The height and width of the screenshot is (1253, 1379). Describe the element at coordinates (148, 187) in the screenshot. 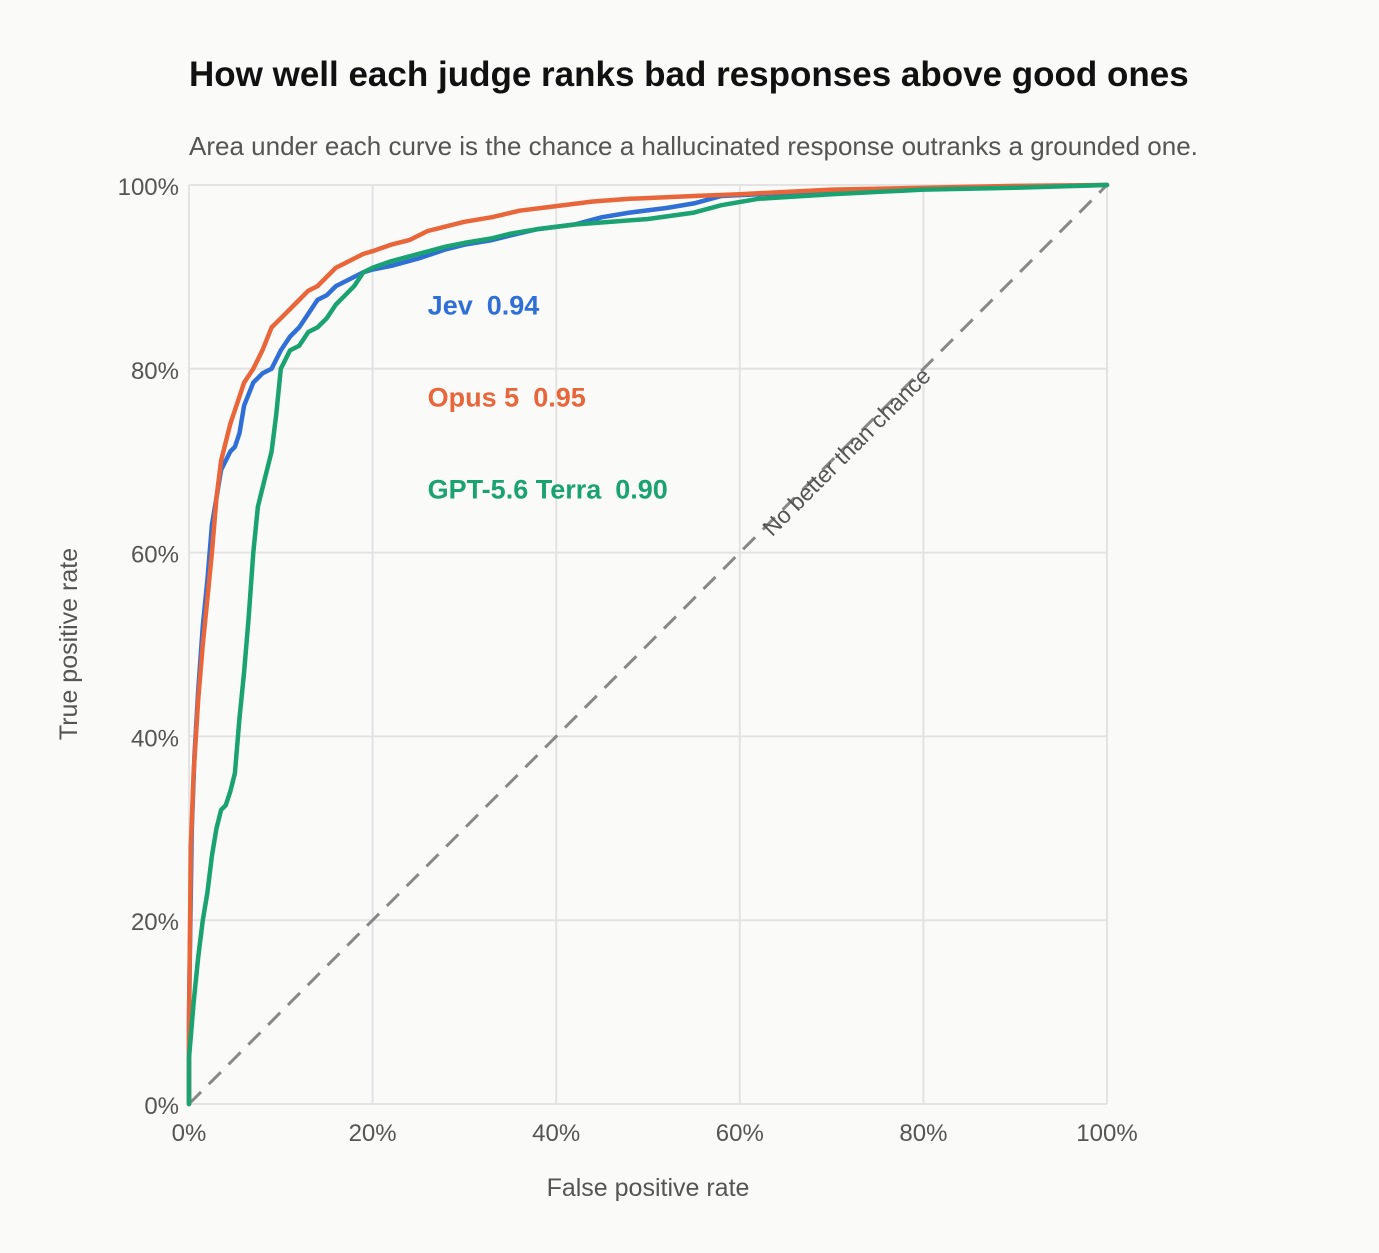

I see `y-tick-label: 100%` at that location.